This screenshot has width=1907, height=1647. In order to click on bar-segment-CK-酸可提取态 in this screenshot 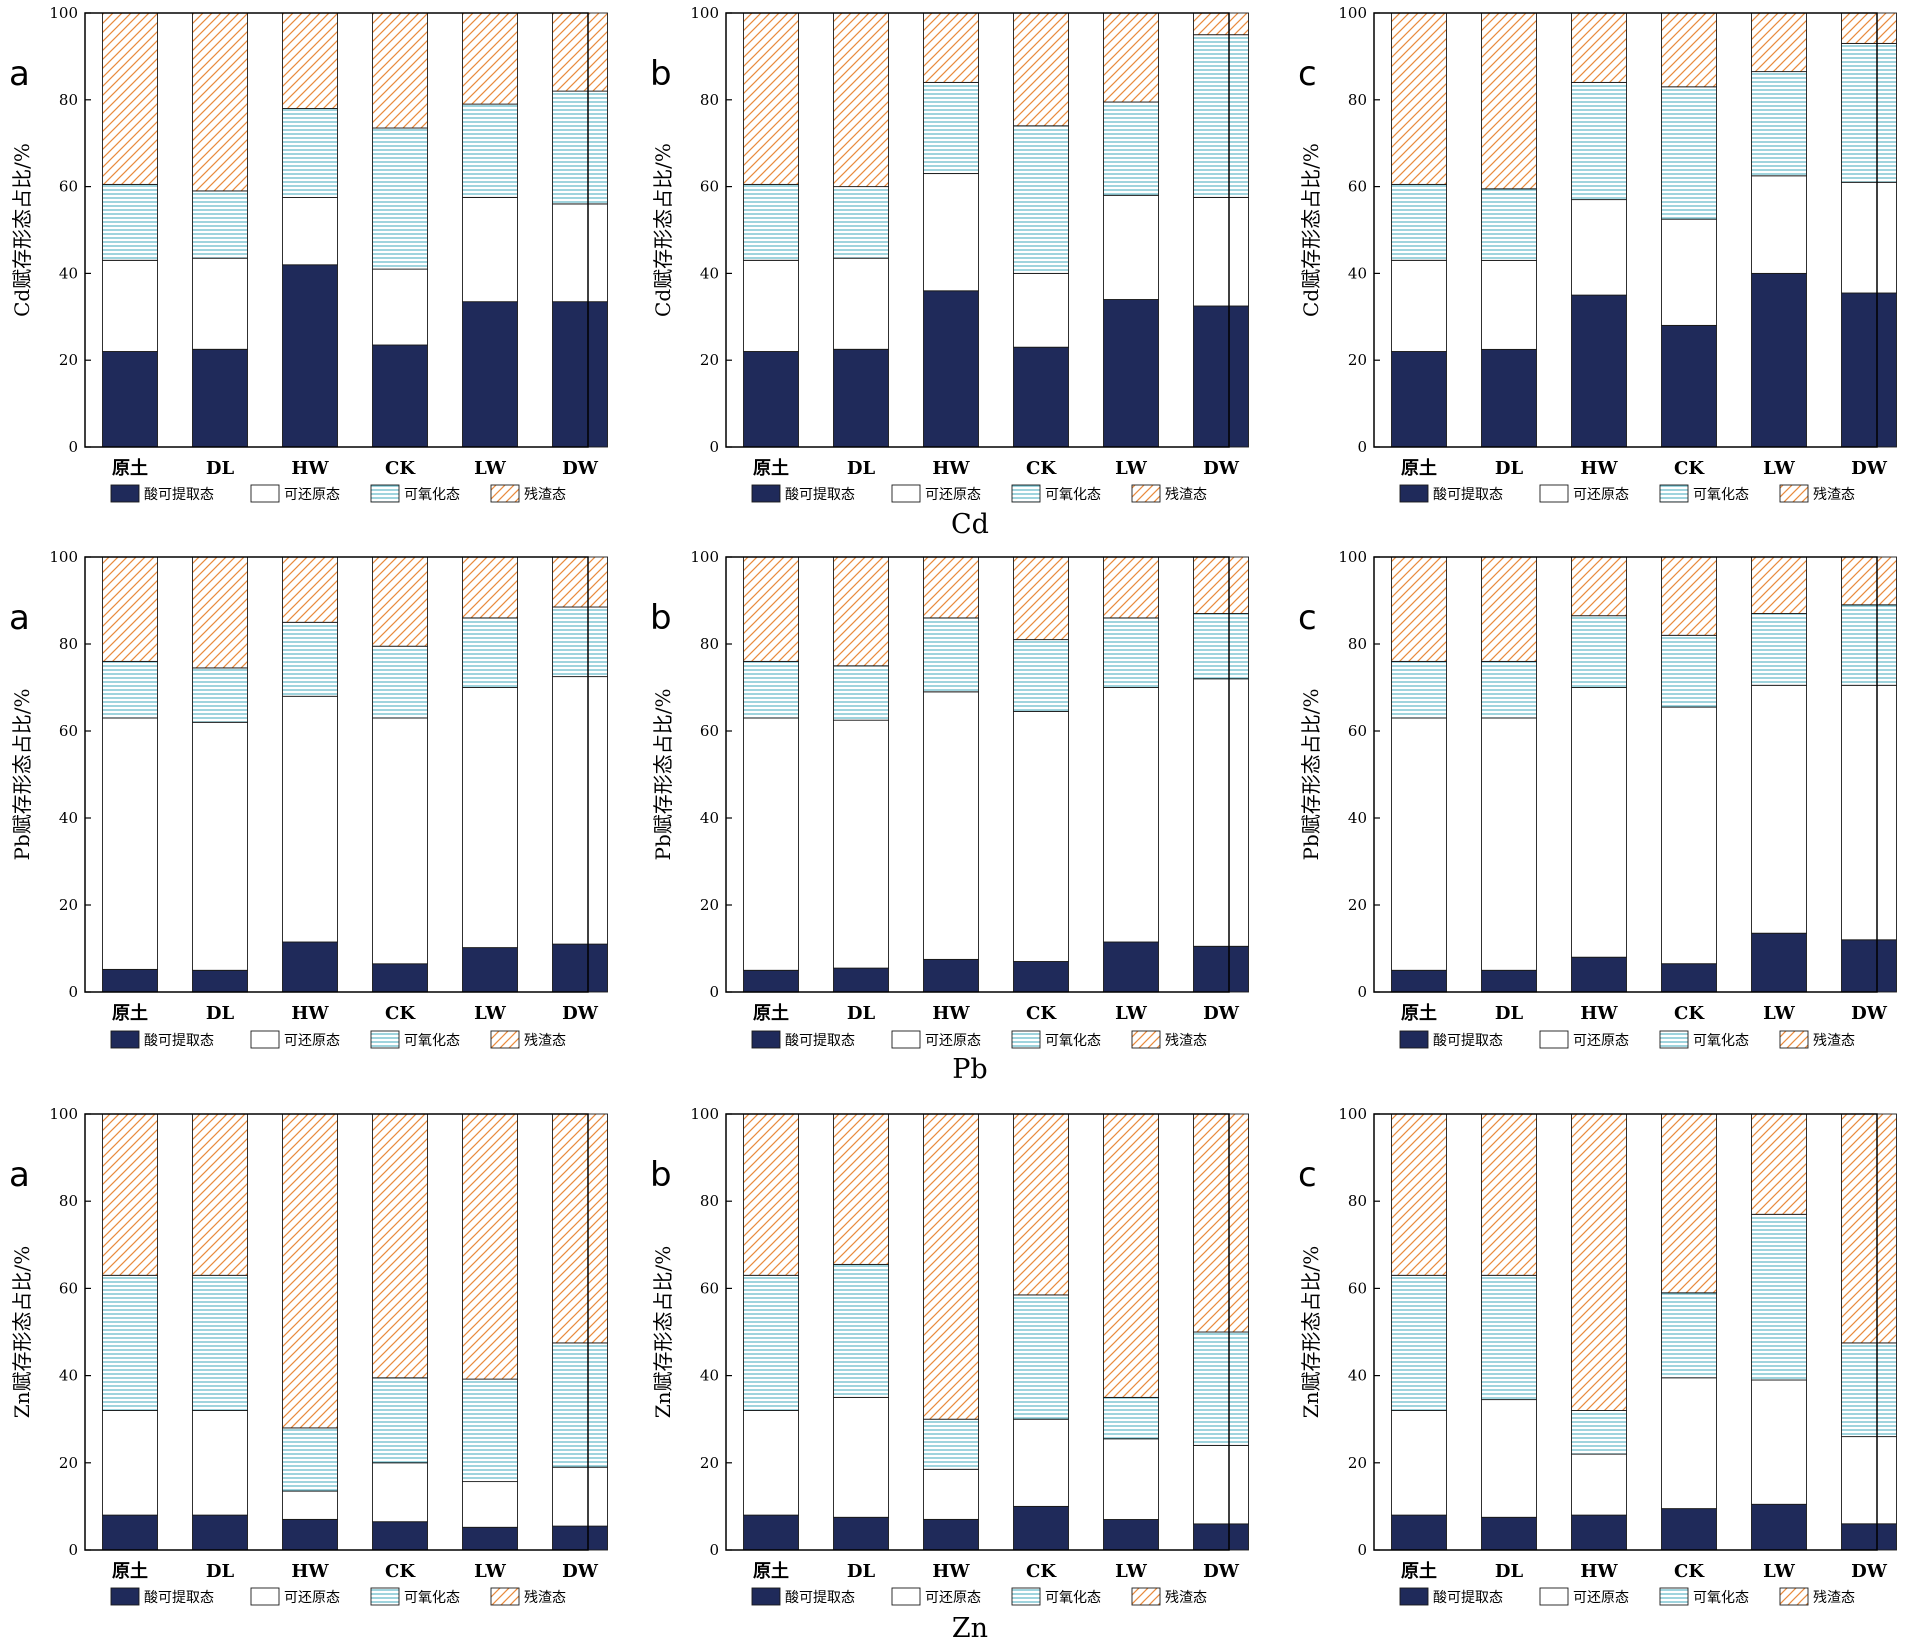, I will do `click(1041, 397)`.